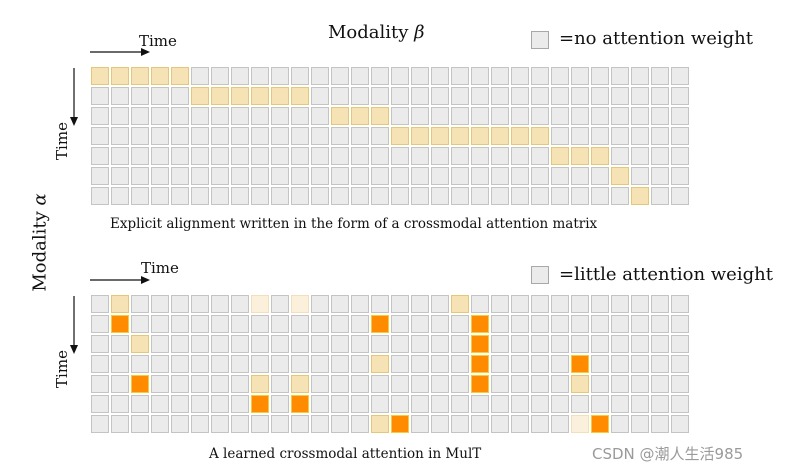 The height and width of the screenshot is (472, 795). I want to click on bottom-legend-label: =little attention weight, so click(666, 274).